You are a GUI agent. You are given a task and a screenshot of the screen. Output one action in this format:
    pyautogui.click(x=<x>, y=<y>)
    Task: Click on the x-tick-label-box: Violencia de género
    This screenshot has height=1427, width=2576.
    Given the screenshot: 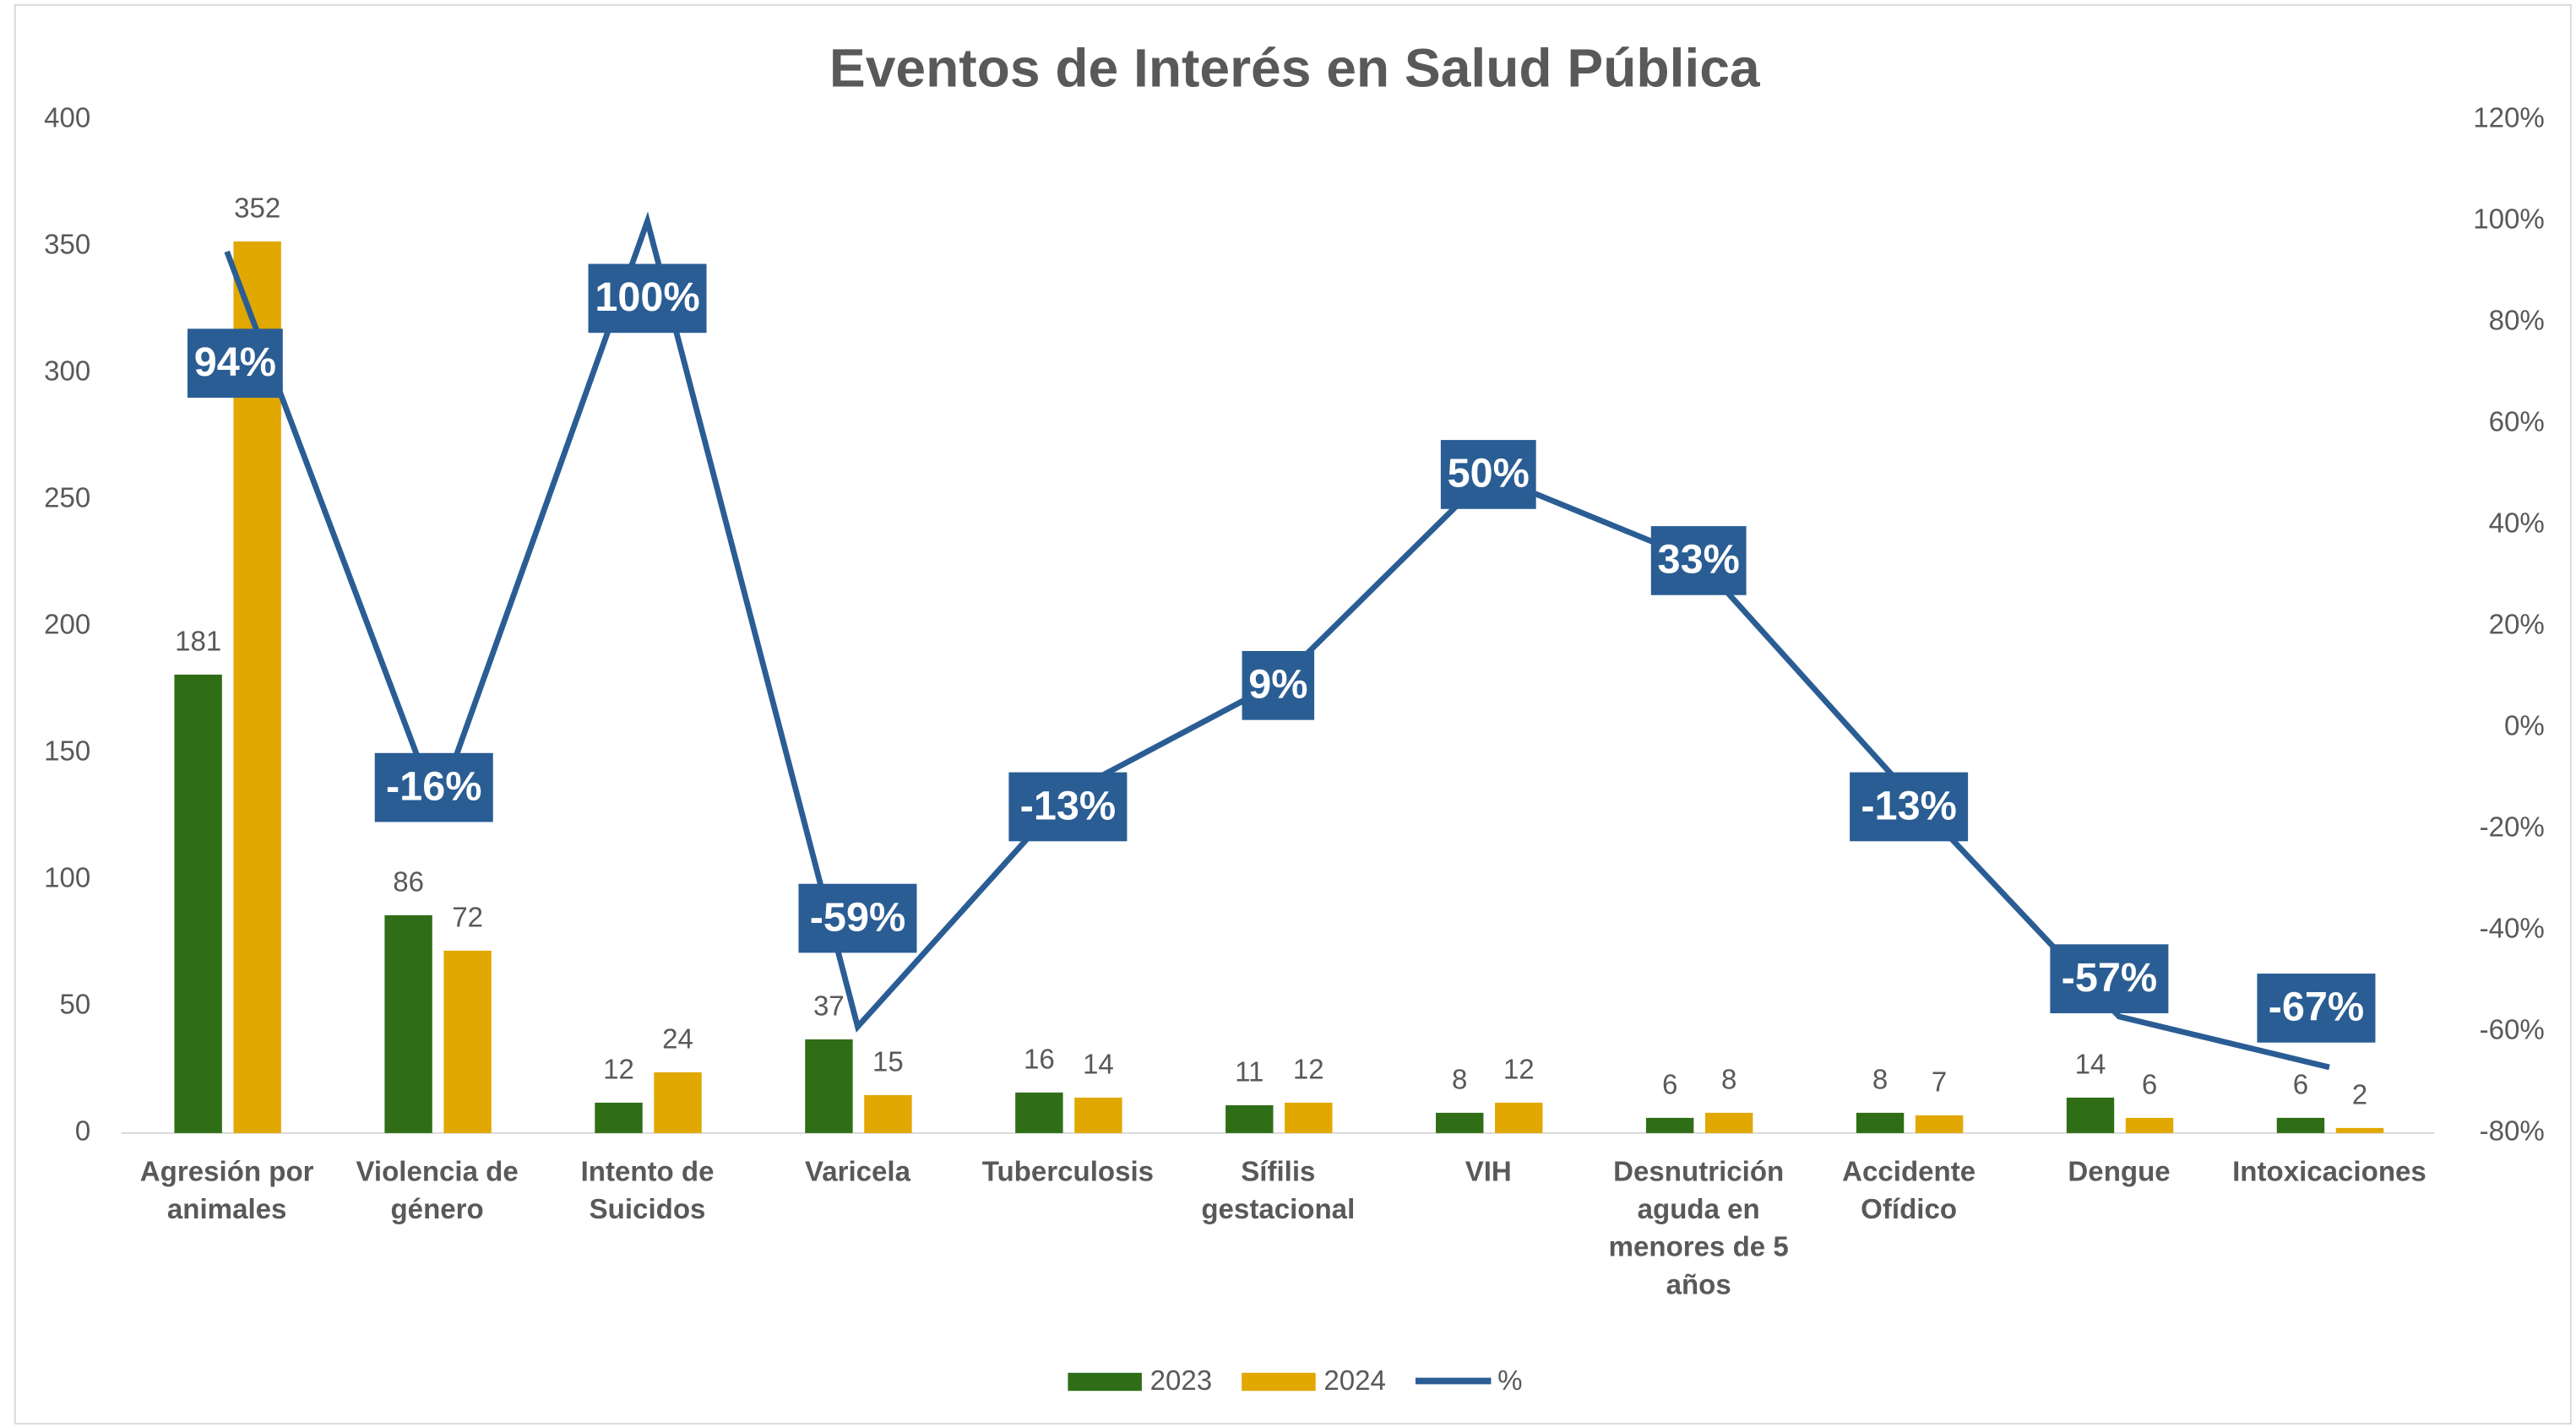 What is the action you would take?
    pyautogui.click(x=437, y=1191)
    